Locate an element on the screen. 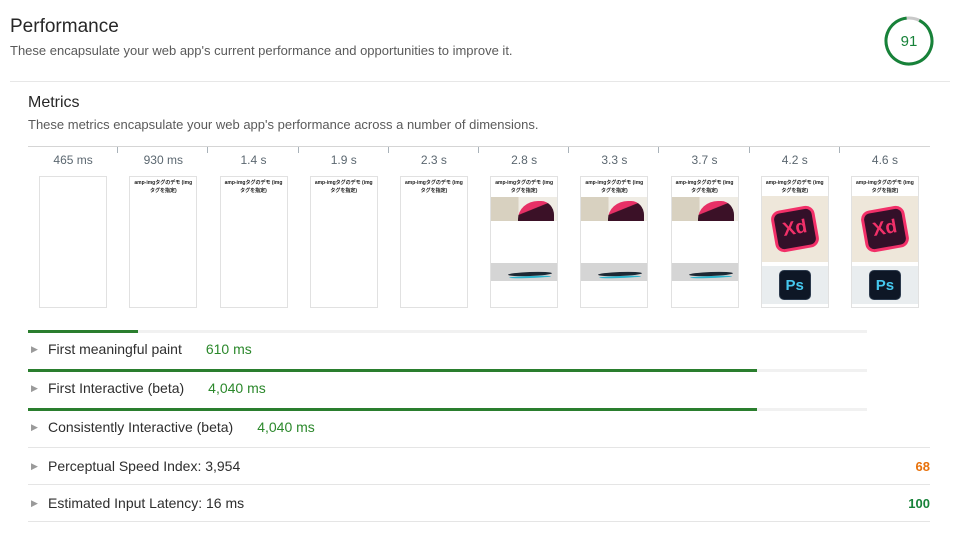  time-tick-label: 1.9 s is located at coordinates (344, 159).